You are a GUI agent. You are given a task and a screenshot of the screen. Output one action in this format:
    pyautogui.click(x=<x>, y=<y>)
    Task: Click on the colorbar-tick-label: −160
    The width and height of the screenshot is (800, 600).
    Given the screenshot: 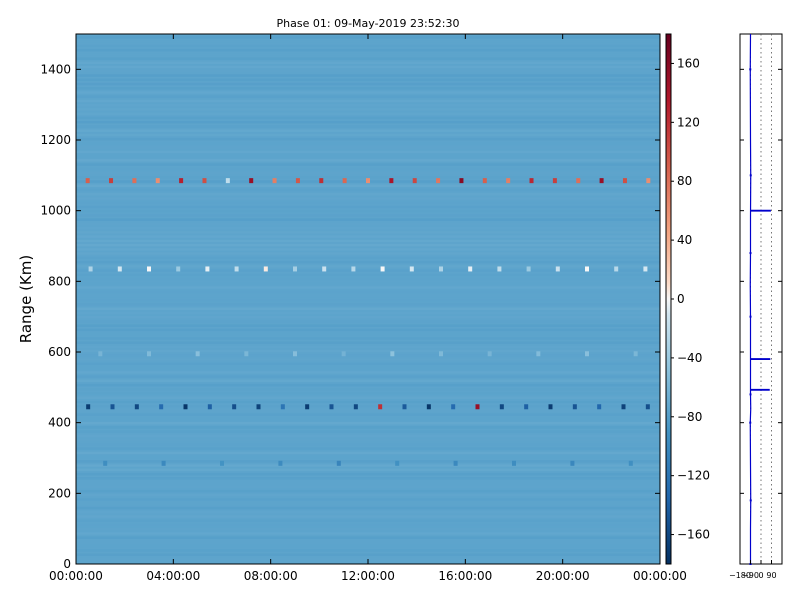 What is the action you would take?
    pyautogui.click(x=693, y=535)
    